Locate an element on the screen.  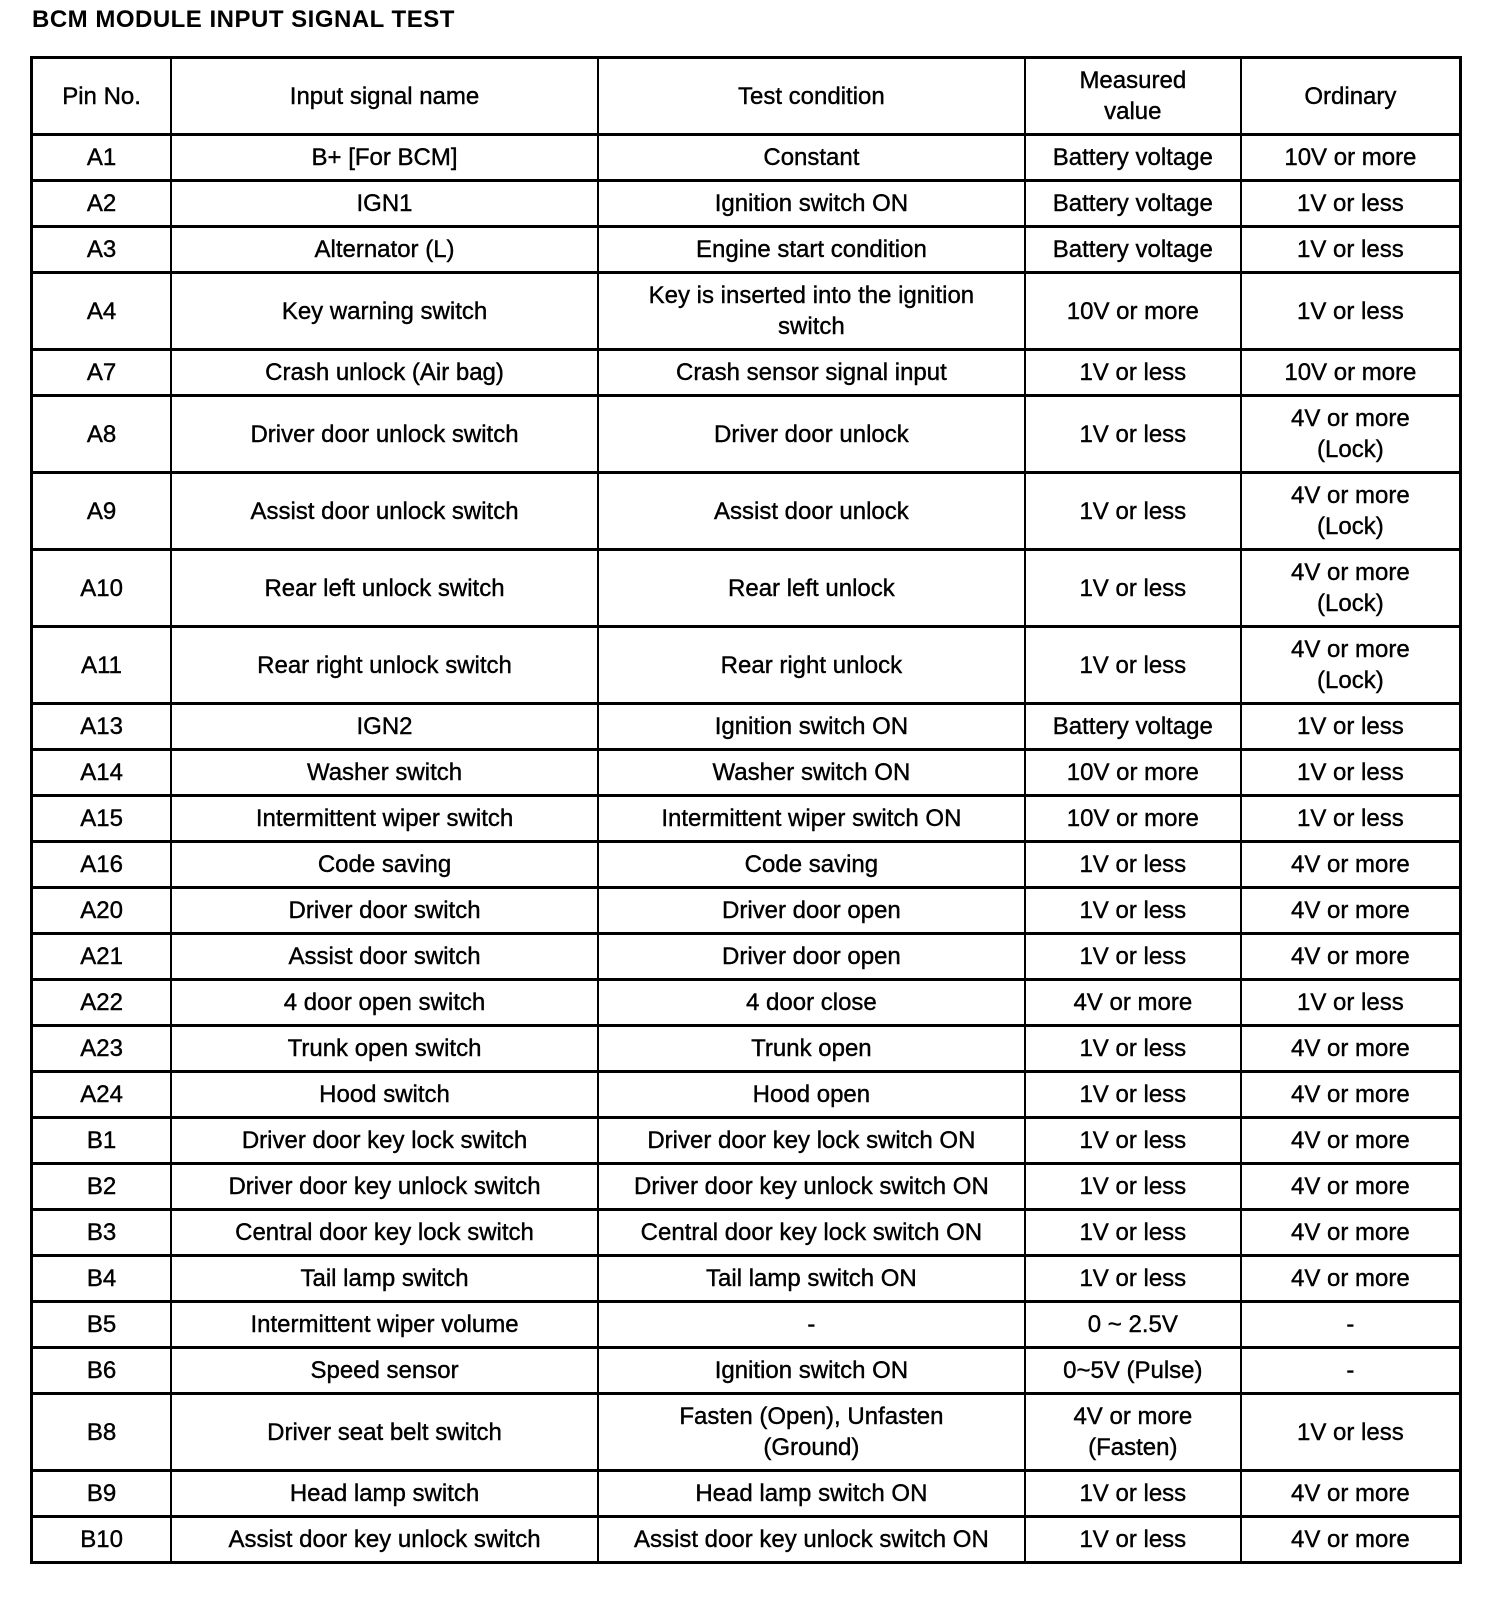
header-test-condition: Test condition is located at coordinates (811, 96).